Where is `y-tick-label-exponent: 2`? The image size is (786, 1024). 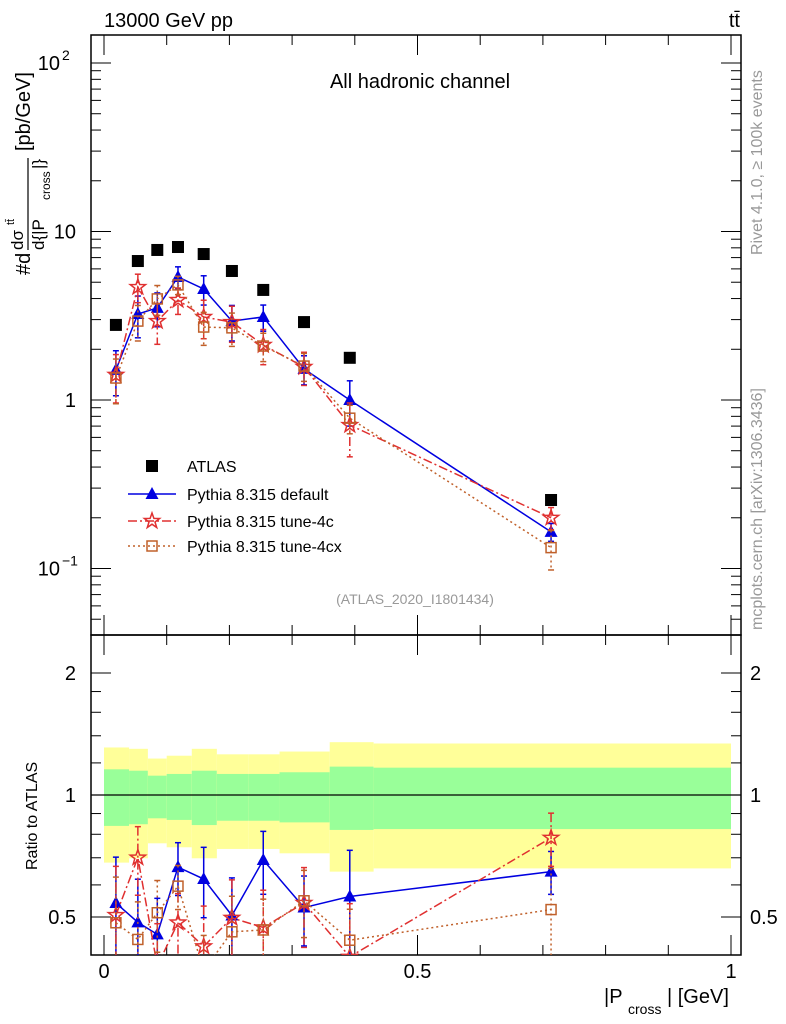 y-tick-label-exponent: 2 is located at coordinates (66, 55).